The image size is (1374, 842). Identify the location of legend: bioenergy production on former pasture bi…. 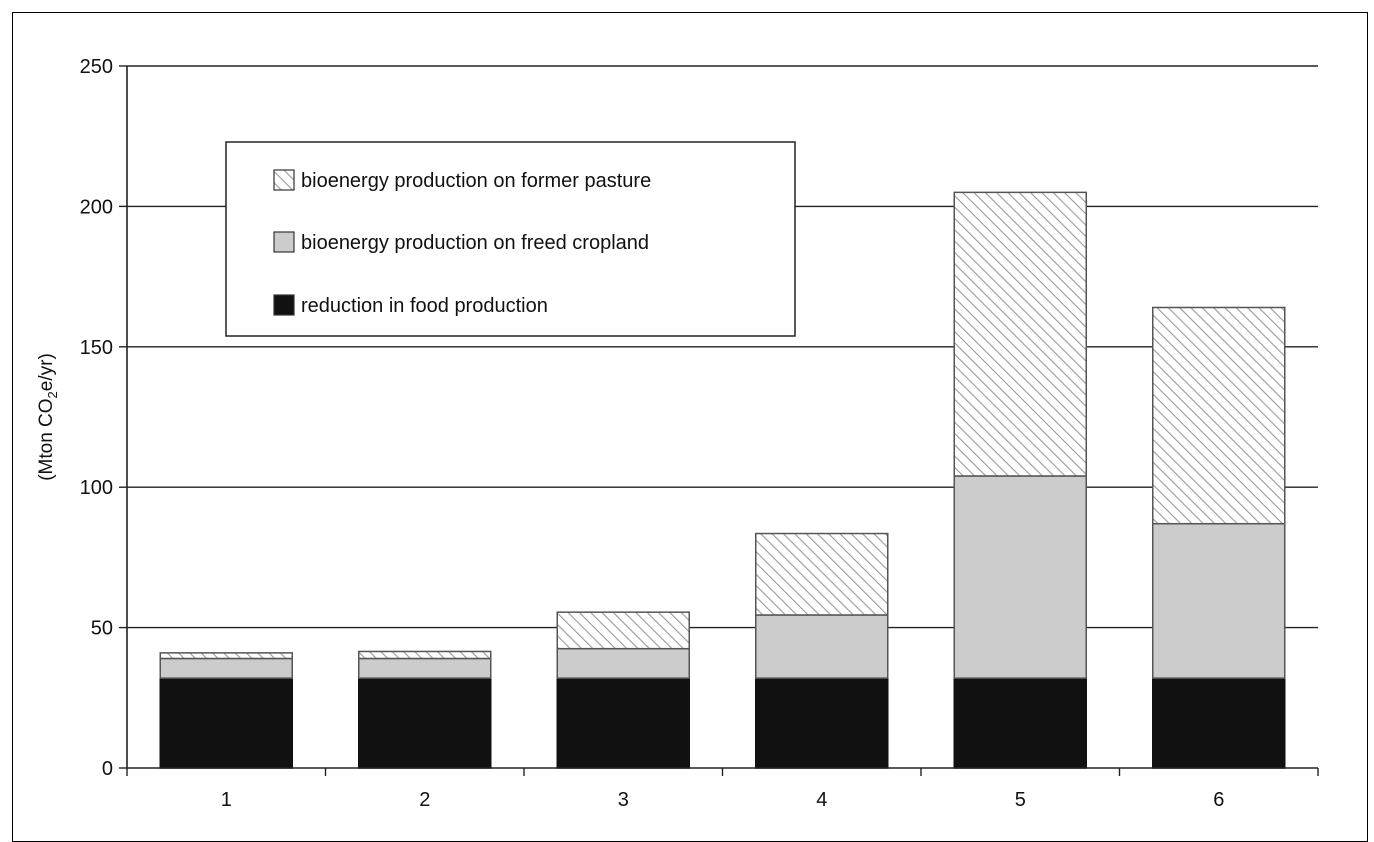
(510, 239).